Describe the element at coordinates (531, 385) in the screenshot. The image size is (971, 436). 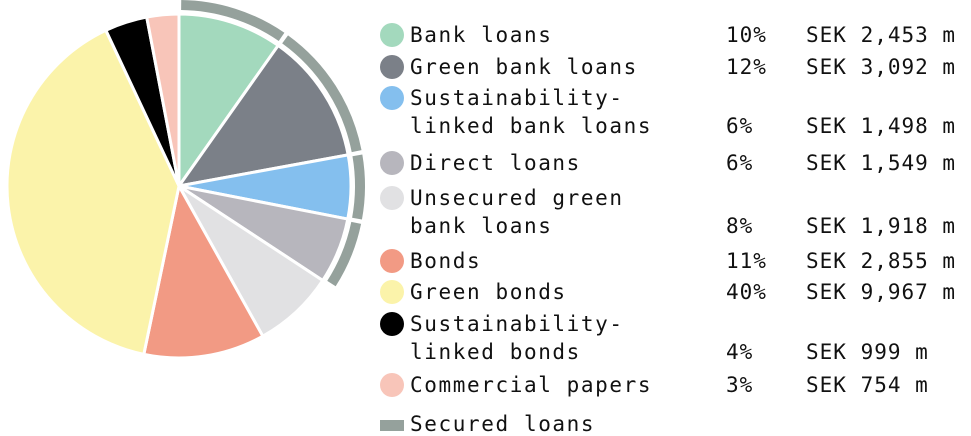
I see `legend-label-8: Commercial papers` at that location.